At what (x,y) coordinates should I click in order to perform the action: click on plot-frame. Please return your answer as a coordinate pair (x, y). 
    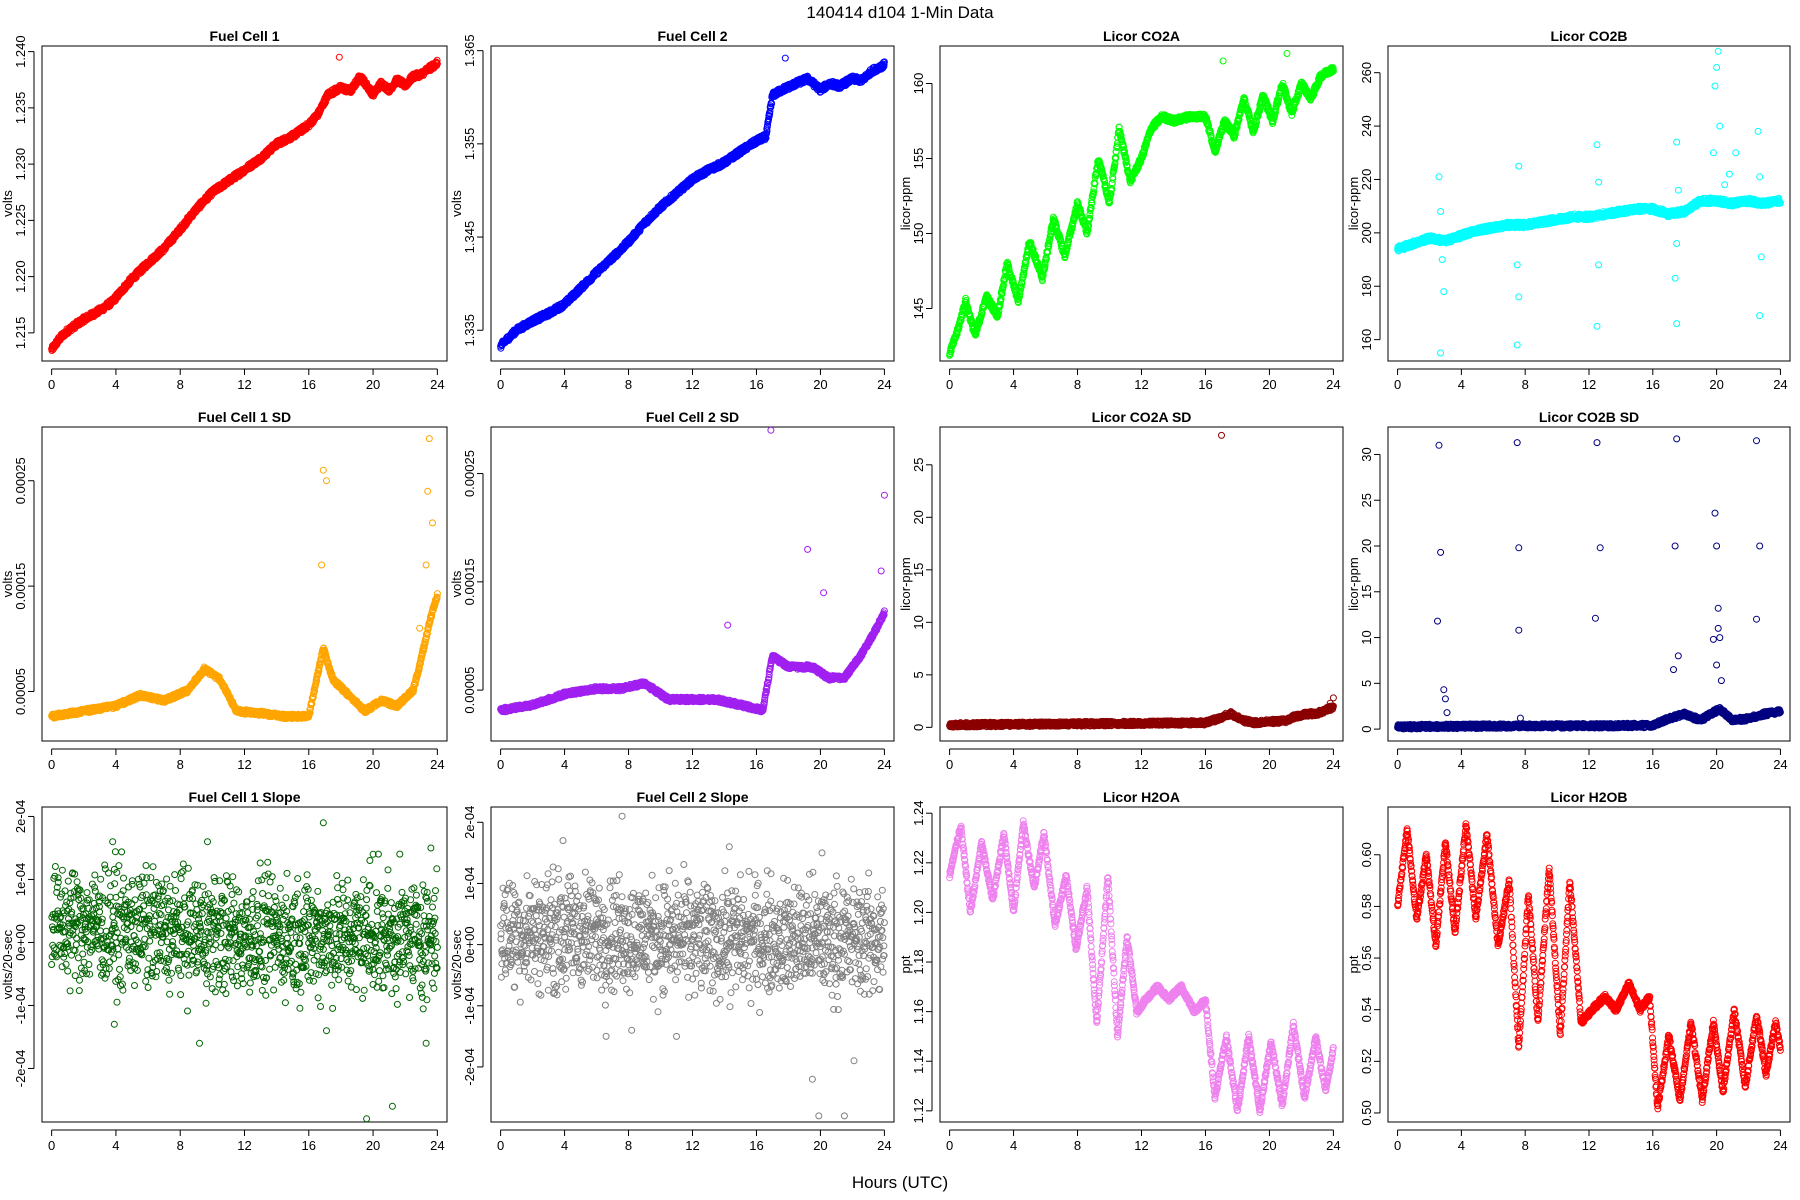
    Looking at the image, I should click on (244, 203).